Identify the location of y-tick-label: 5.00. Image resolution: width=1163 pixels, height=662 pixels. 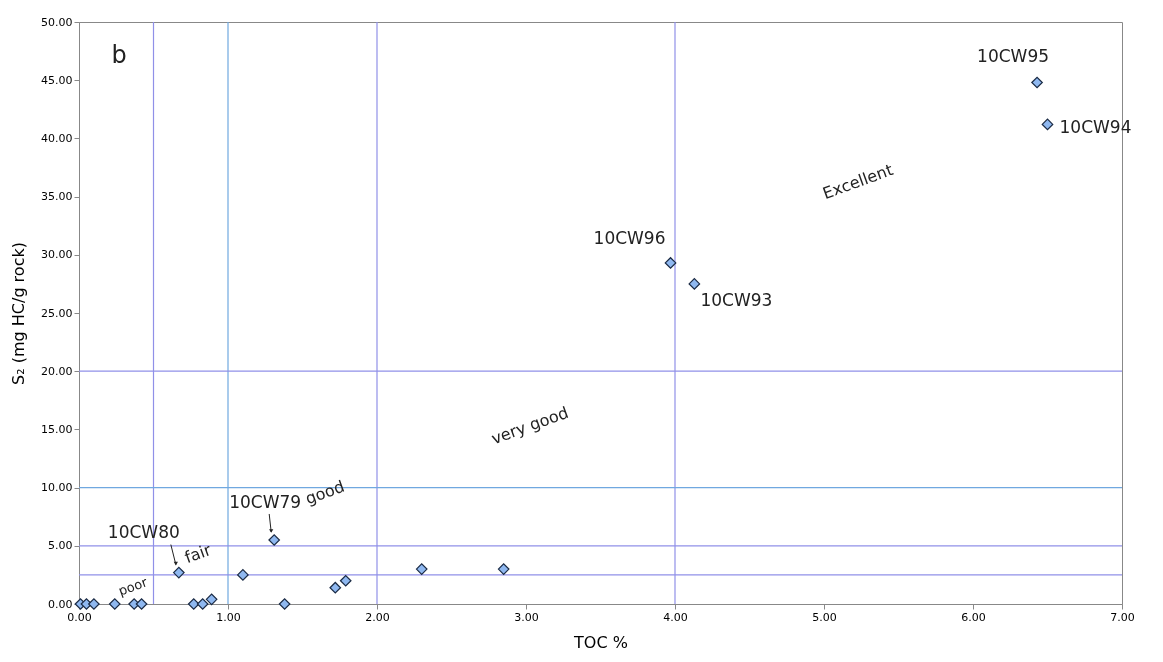
(60, 546).